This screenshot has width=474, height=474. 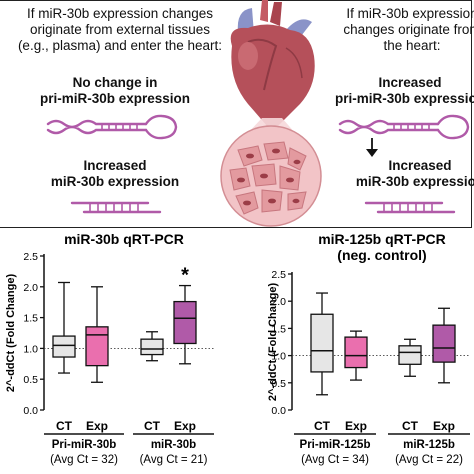 What do you see at coordinates (84, 445) in the screenshot?
I see `group-label: Pri-miR-30b` at bounding box center [84, 445].